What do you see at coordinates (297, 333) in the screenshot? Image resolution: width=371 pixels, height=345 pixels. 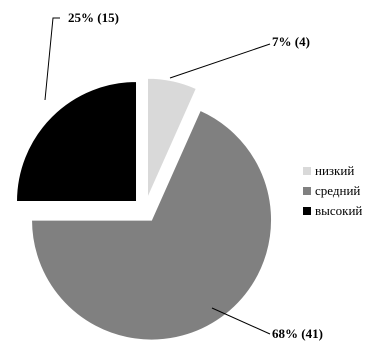 I see `data-label-medium: 68% (41)` at bounding box center [297, 333].